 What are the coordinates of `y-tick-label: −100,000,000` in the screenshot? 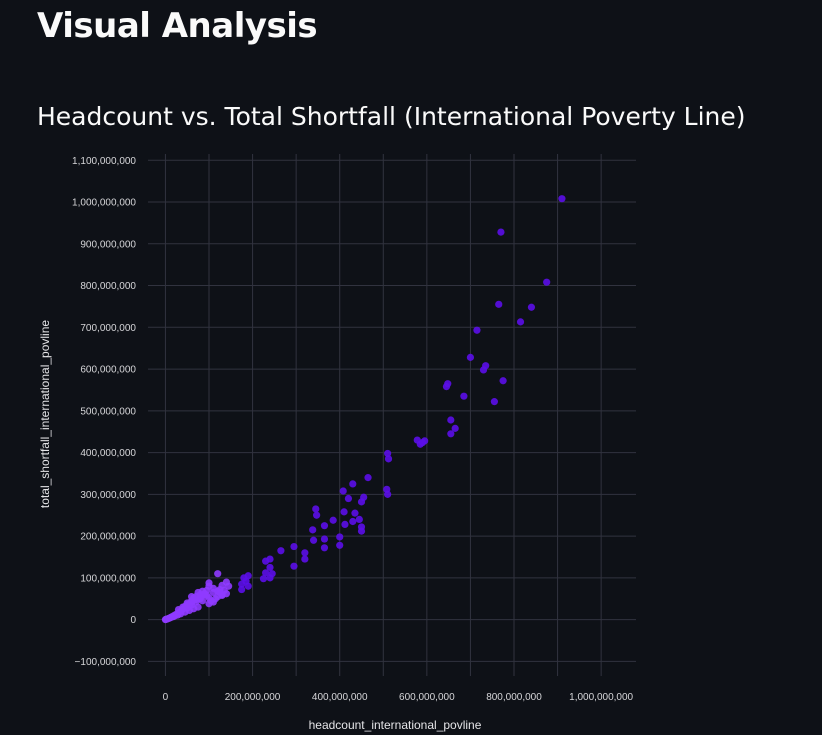 It's located at (106, 662).